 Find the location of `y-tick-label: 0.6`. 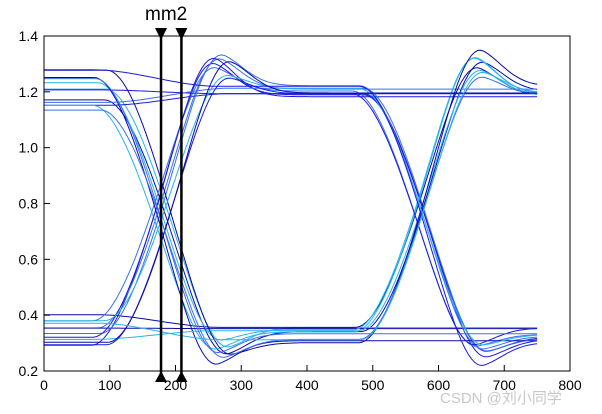

y-tick-label: 0.6 is located at coordinates (29, 259).